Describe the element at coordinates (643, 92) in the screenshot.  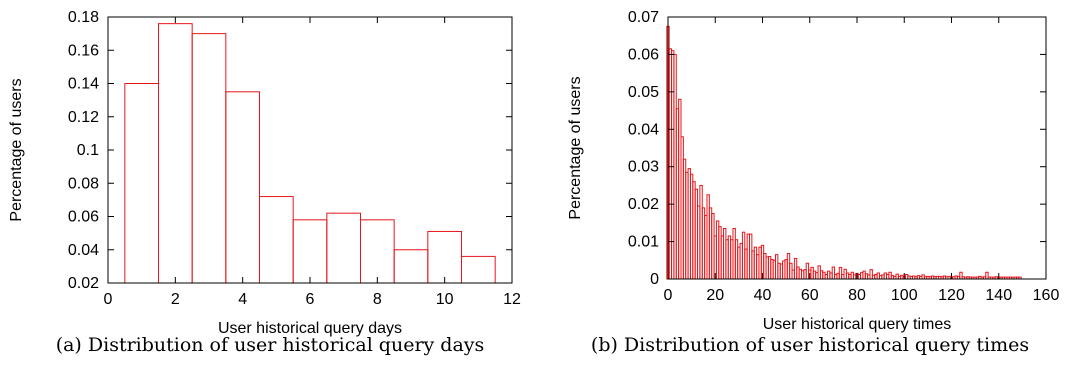
I see `y-tick-label: 0.05` at that location.